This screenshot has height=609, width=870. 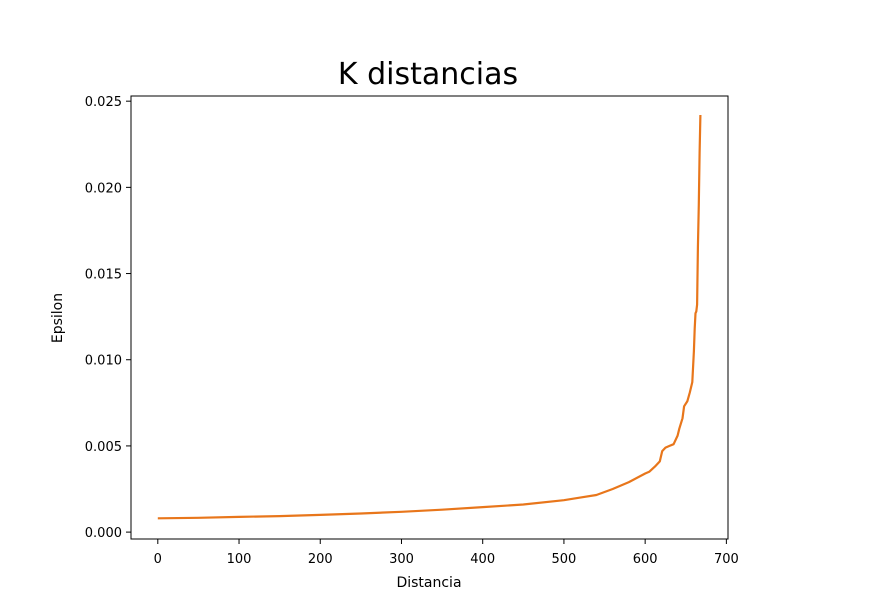 What do you see at coordinates (726, 559) in the screenshot?
I see `x-tick-label: 700` at bounding box center [726, 559].